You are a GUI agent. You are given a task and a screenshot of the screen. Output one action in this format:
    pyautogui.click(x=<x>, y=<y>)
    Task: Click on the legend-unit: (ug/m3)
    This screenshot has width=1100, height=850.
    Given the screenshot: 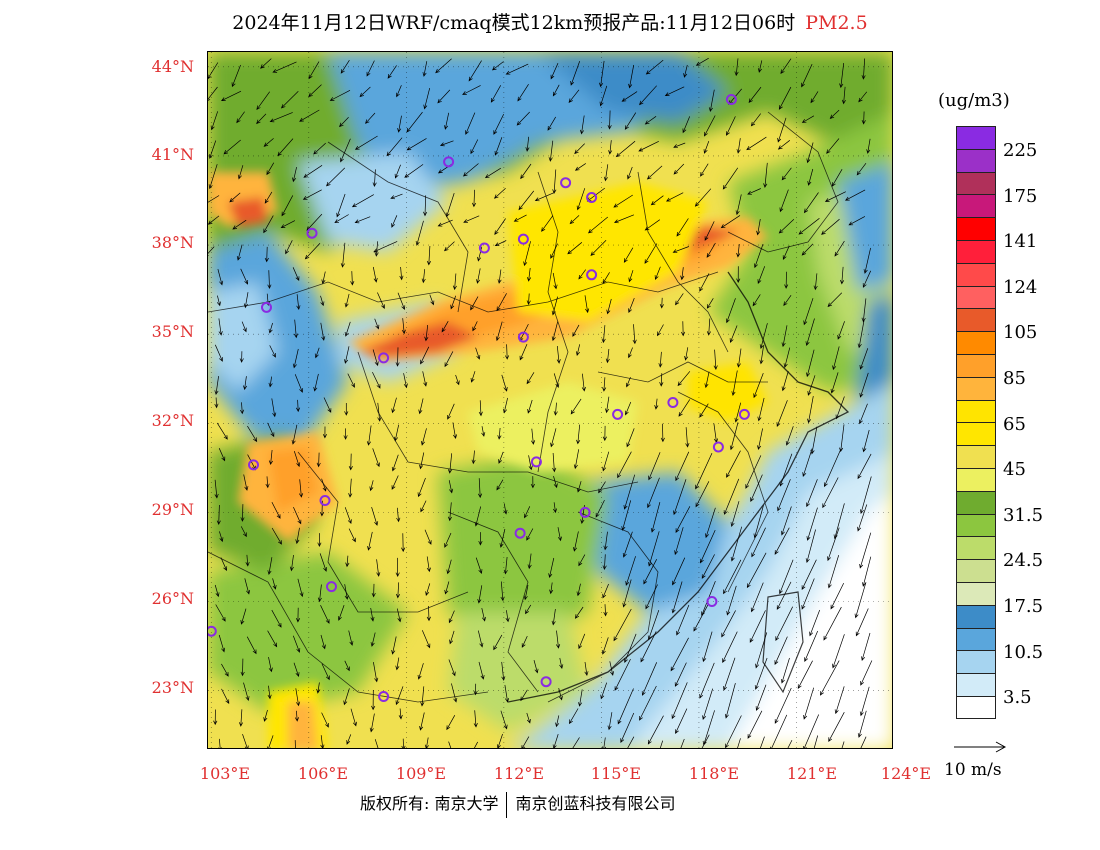 What is the action you would take?
    pyautogui.click(x=974, y=100)
    